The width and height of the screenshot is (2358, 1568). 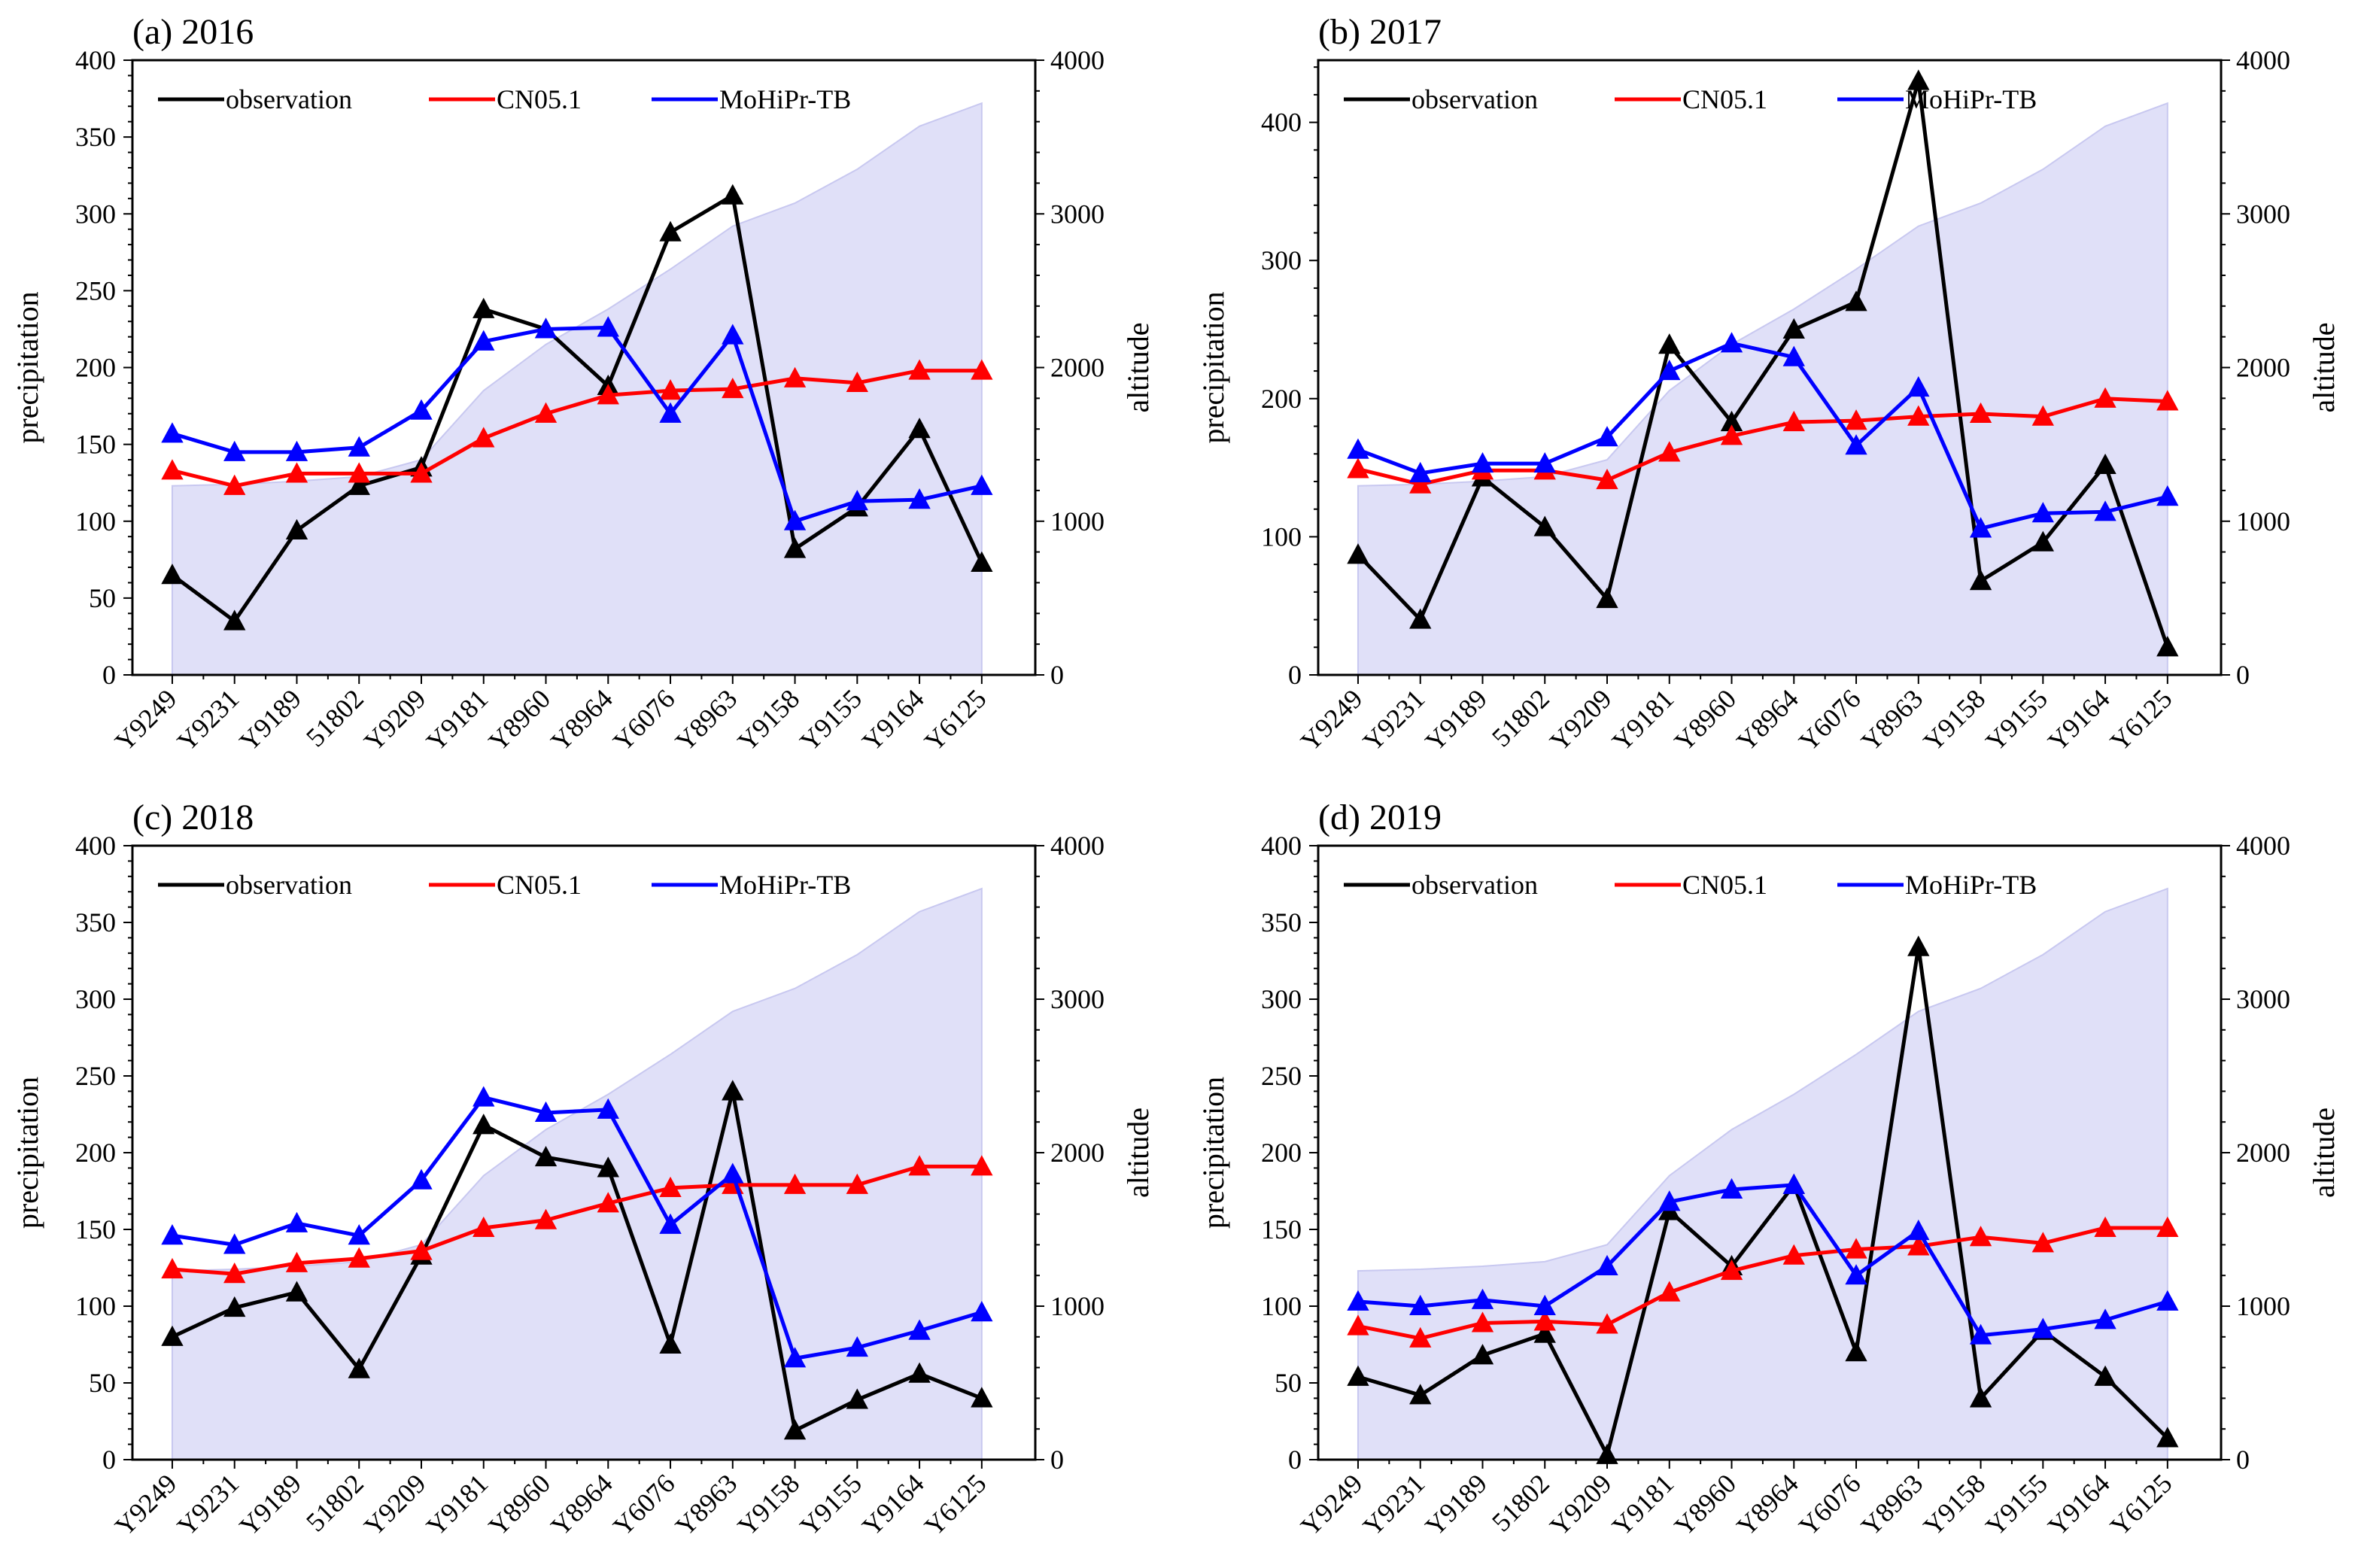 What do you see at coordinates (193, 817) in the screenshot?
I see `panel-title: (c) 2018` at bounding box center [193, 817].